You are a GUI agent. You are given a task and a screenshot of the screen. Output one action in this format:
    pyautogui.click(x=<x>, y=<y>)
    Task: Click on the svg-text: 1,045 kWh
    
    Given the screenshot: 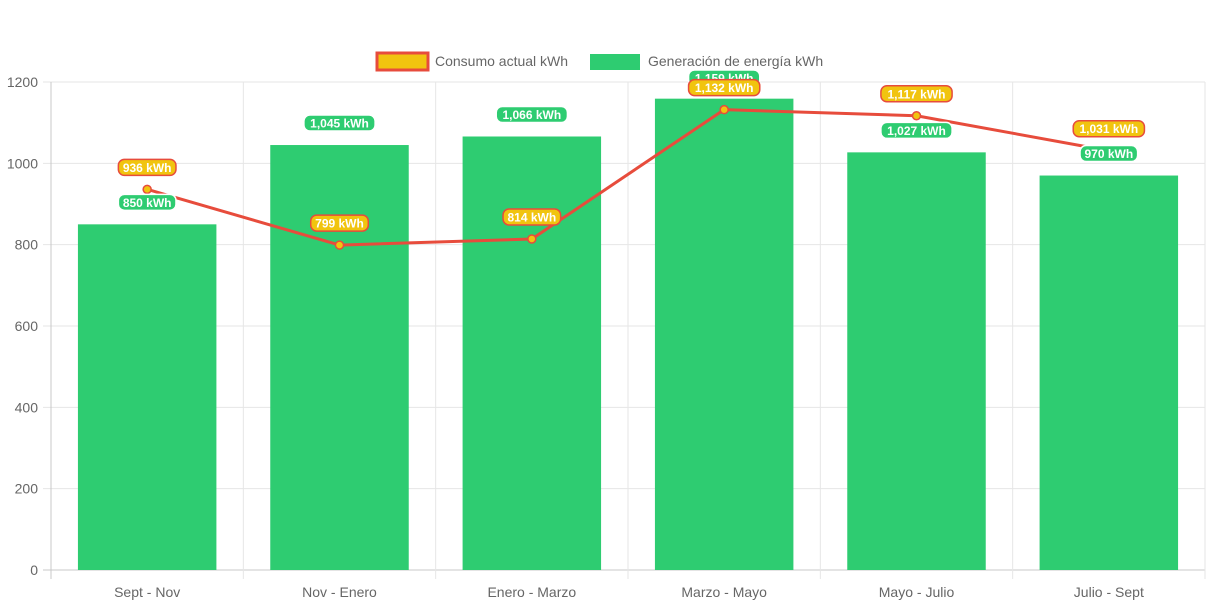 What is the action you would take?
    pyautogui.click(x=339, y=124)
    